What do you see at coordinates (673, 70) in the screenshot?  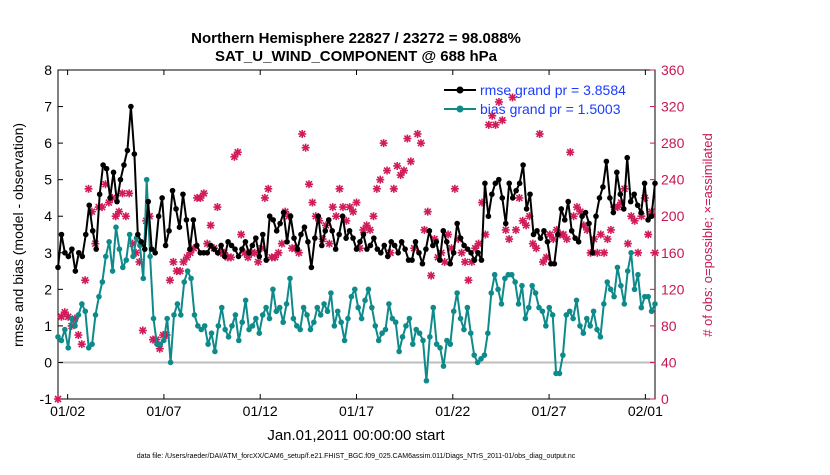 I see `right-tick-label: 360` at bounding box center [673, 70].